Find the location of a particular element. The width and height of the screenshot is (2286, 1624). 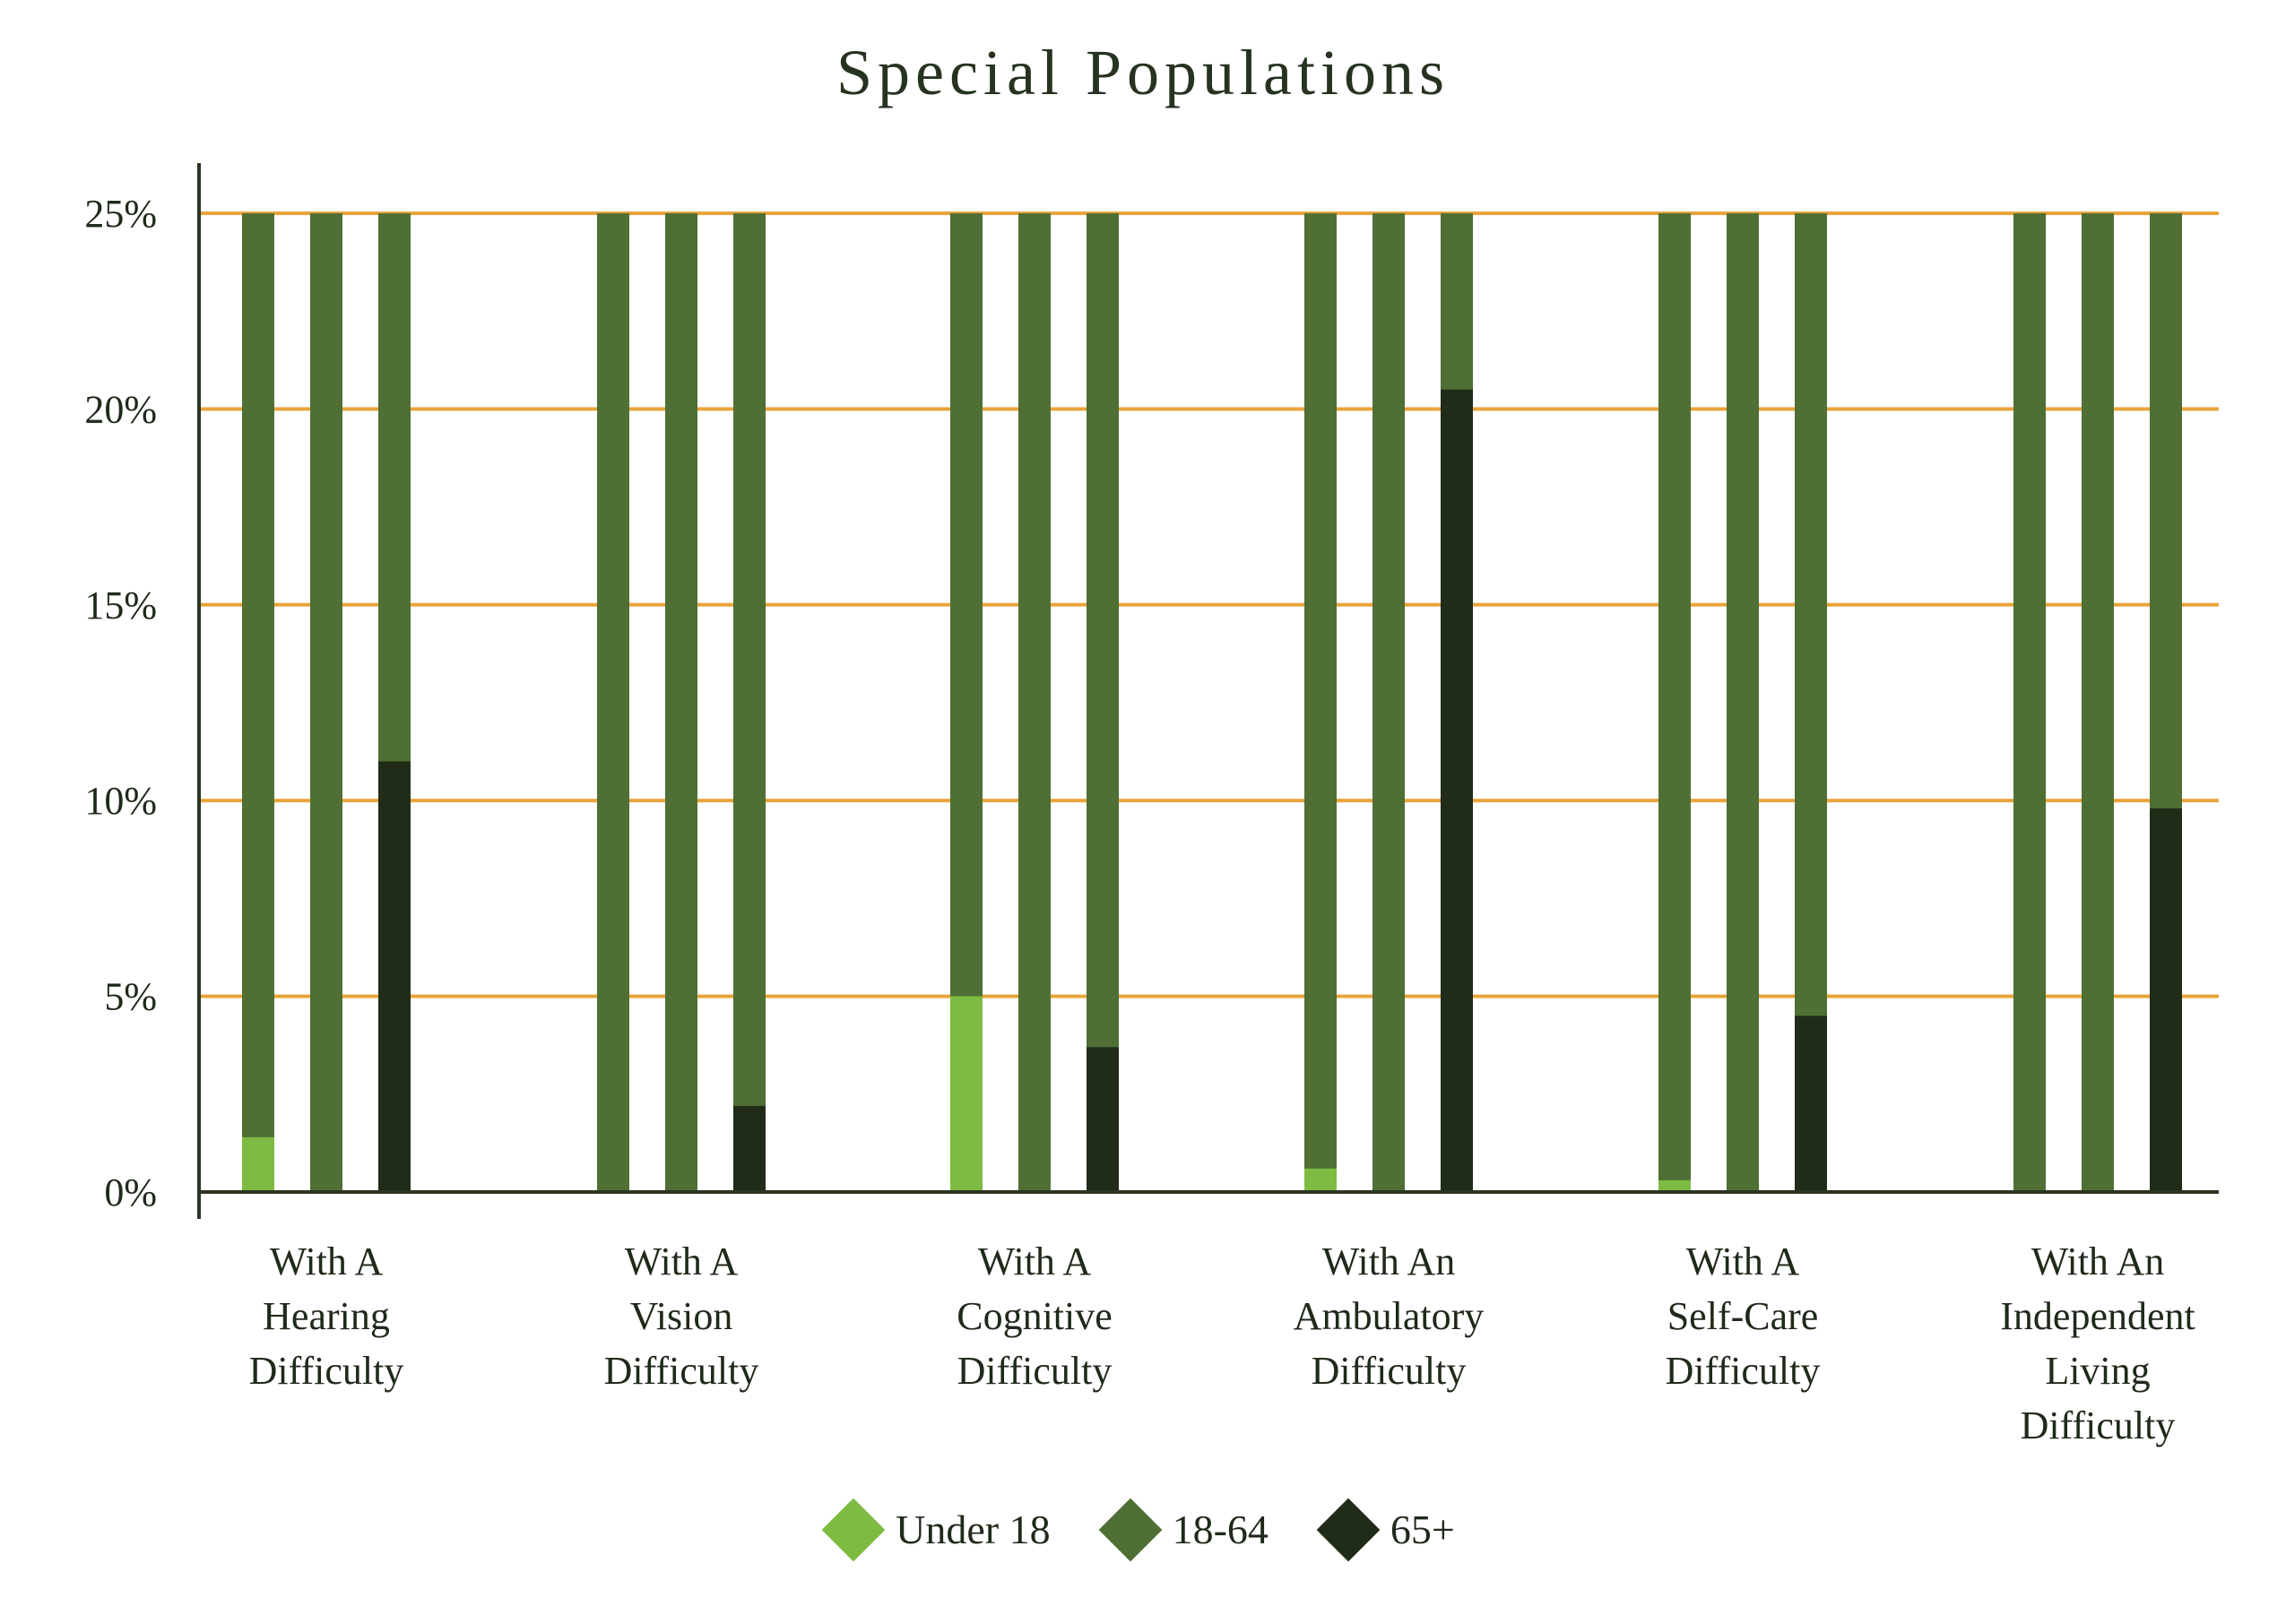

category-label: Self-Care is located at coordinates (1743, 1316).